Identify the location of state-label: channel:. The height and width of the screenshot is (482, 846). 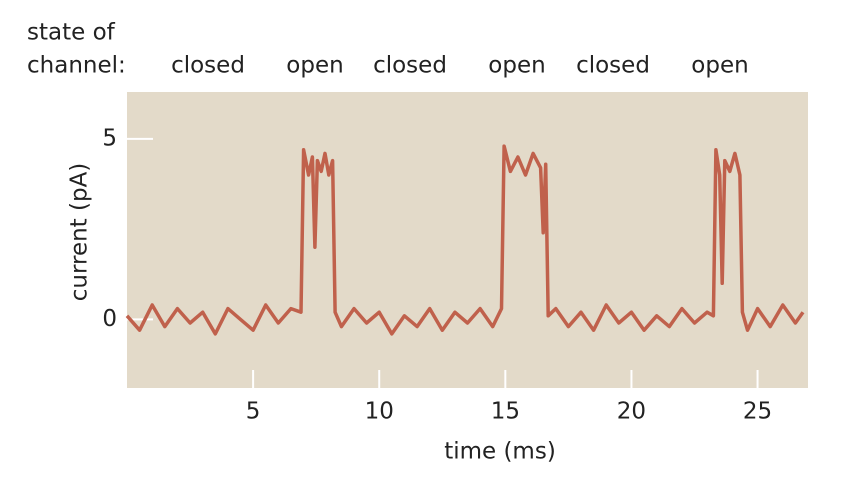
(76, 66).